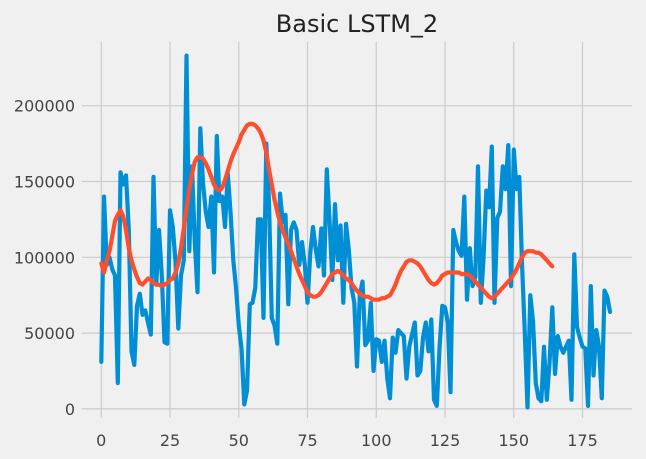 The height and width of the screenshot is (459, 646). What do you see at coordinates (49, 333) in the screenshot?
I see `y-tick-label: 50000` at bounding box center [49, 333].